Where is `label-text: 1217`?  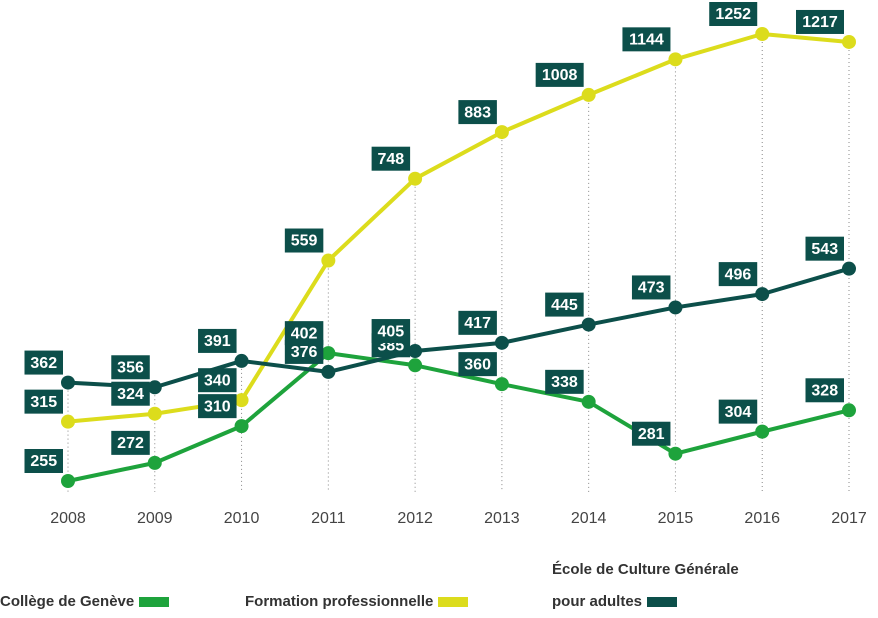 label-text: 1217 is located at coordinates (820, 22).